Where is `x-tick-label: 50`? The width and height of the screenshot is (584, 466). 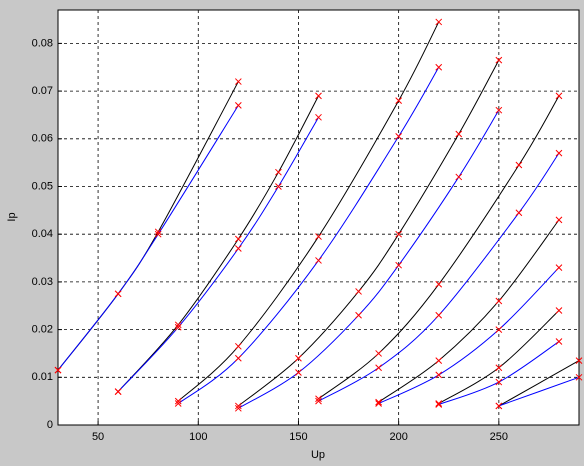
x-tick-label: 50 is located at coordinates (98, 437).